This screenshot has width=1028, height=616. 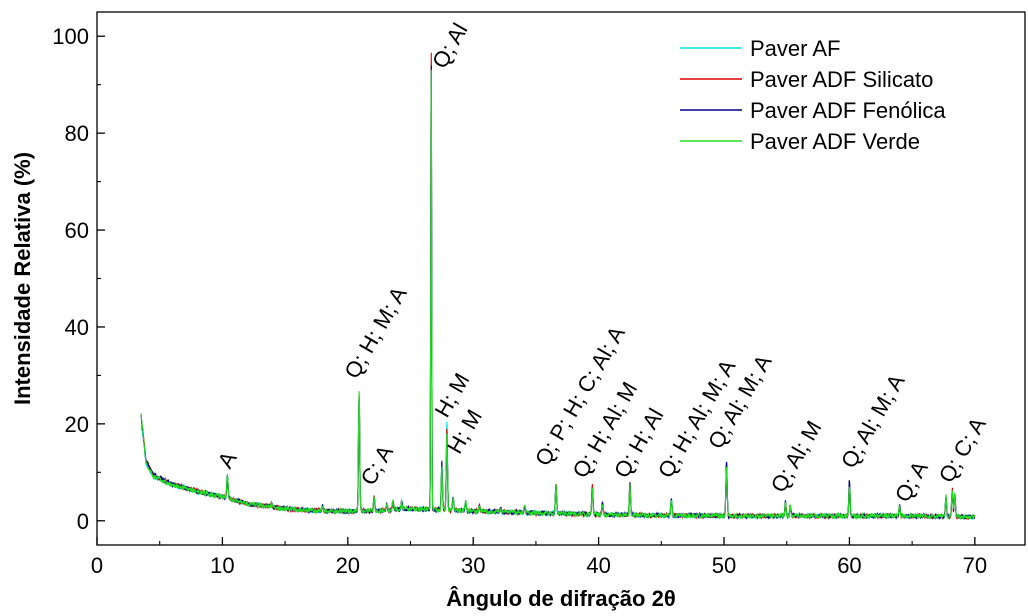 I want to click on legend-label: Paver ADF Fenólica, so click(x=848, y=110).